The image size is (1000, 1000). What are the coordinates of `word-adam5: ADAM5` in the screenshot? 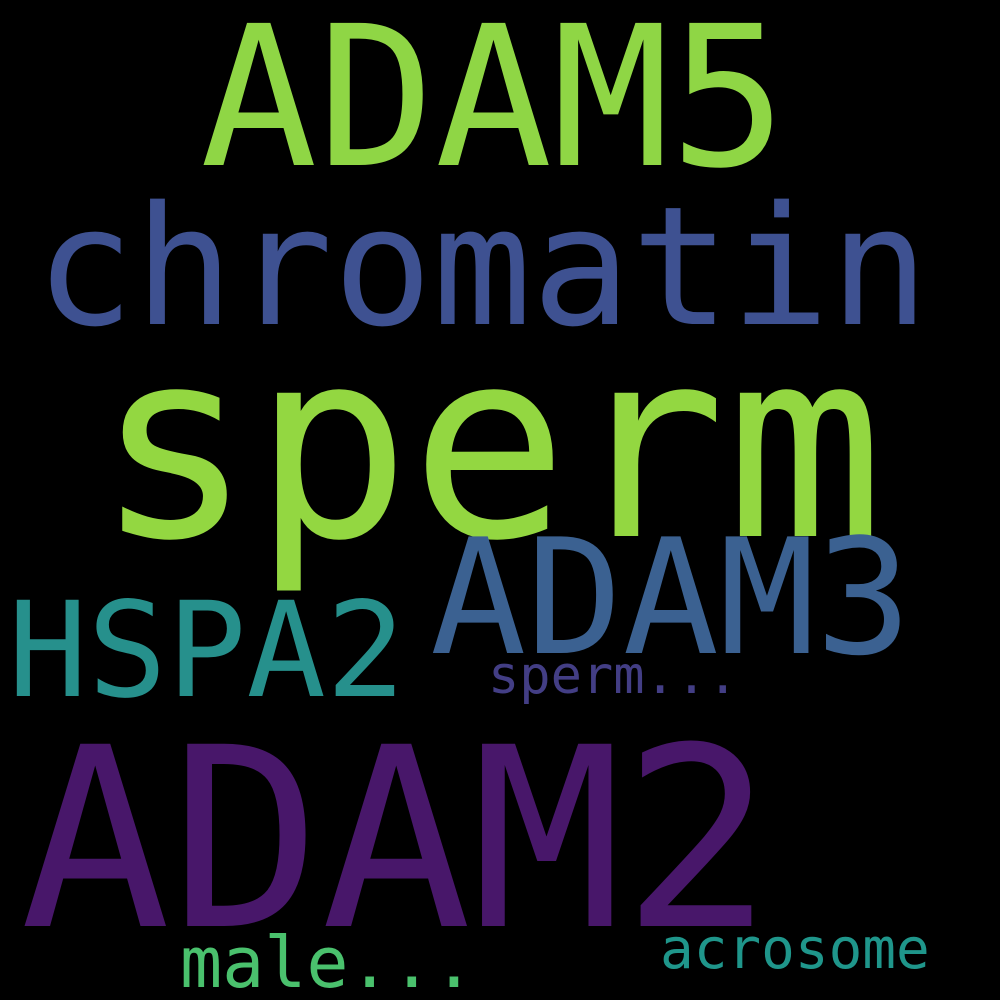 It's located at (493, 105).